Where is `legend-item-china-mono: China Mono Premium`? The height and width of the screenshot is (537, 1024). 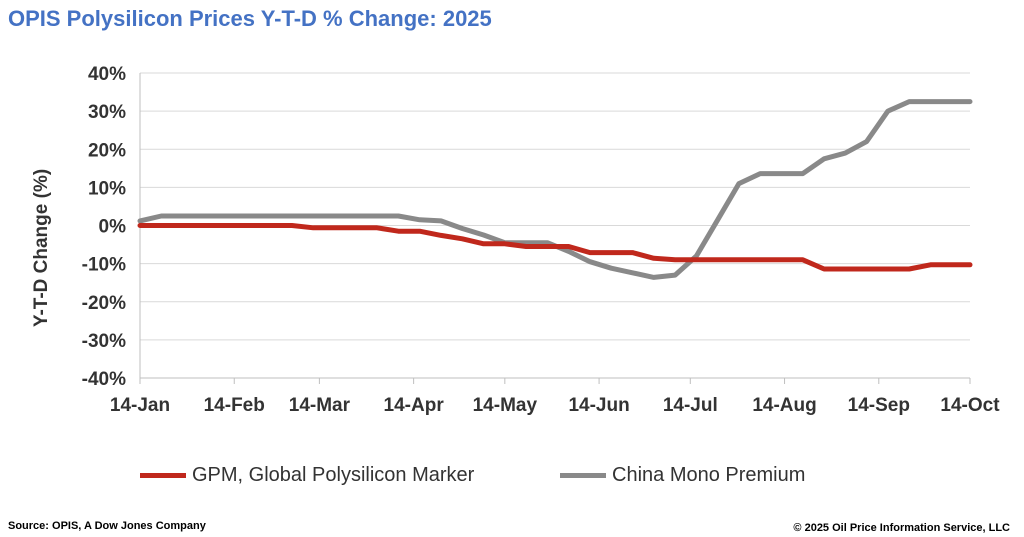 legend-item-china-mono: China Mono Premium is located at coordinates (682, 475).